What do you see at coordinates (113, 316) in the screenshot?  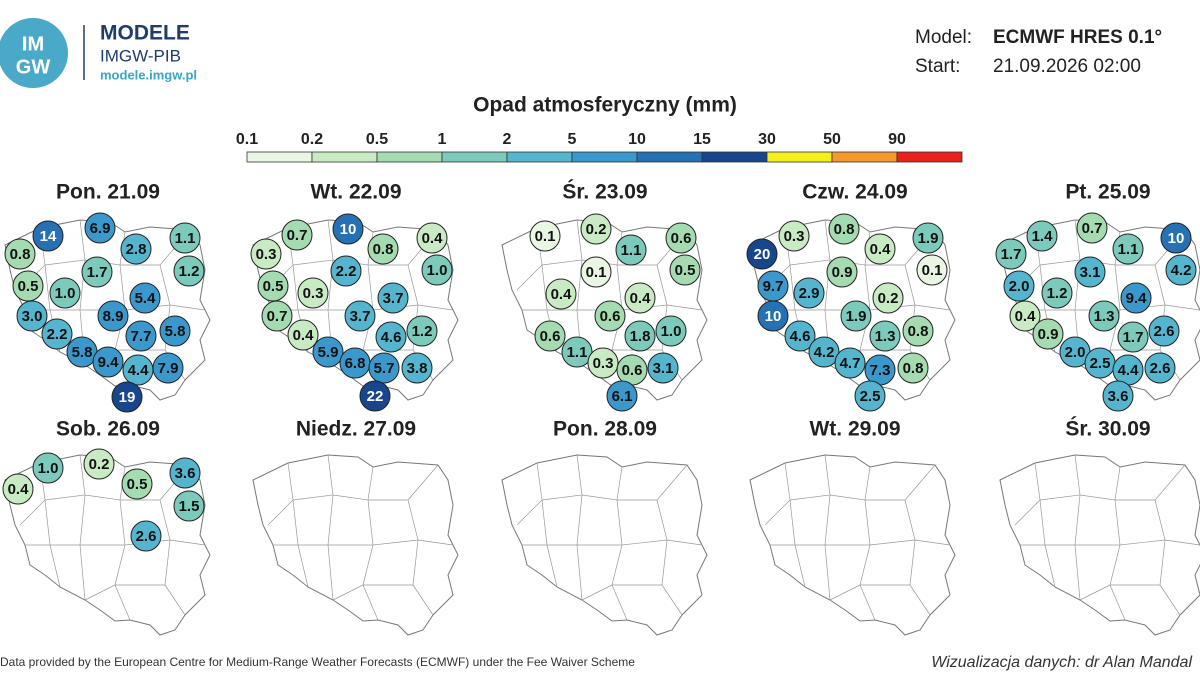 I see `precip-label: 8.9` at bounding box center [113, 316].